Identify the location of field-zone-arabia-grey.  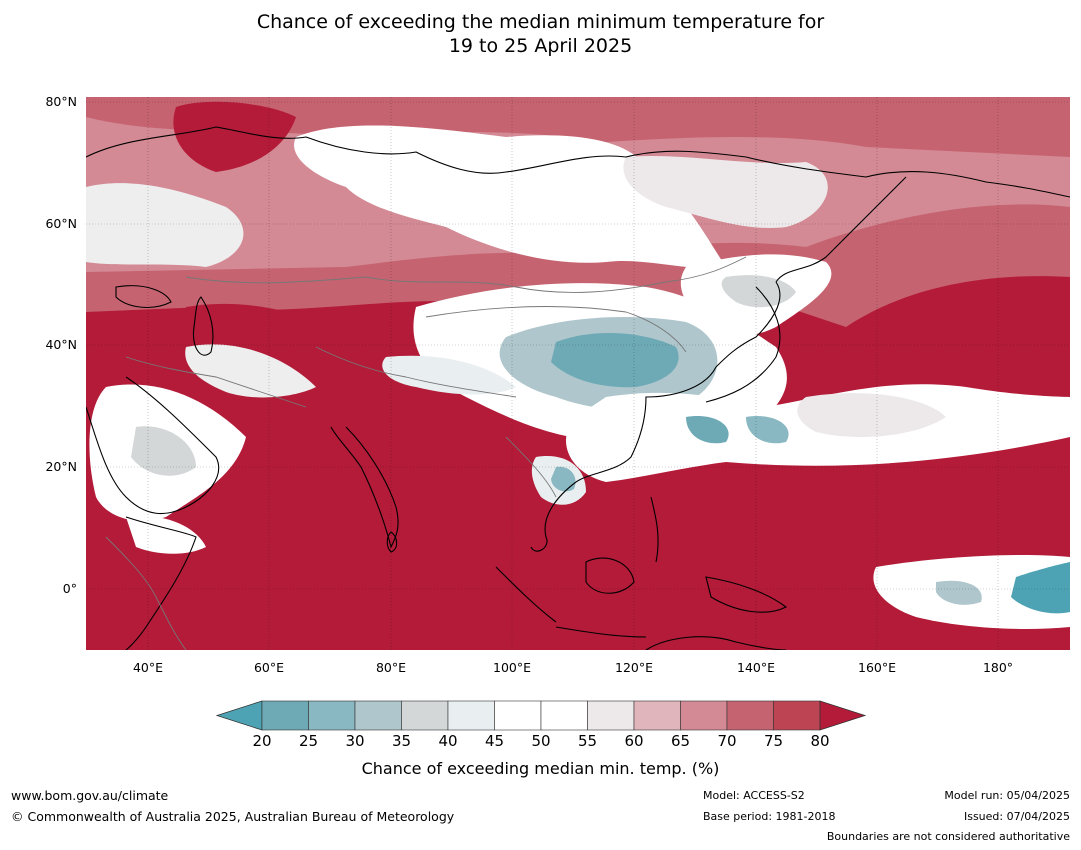
(163, 451).